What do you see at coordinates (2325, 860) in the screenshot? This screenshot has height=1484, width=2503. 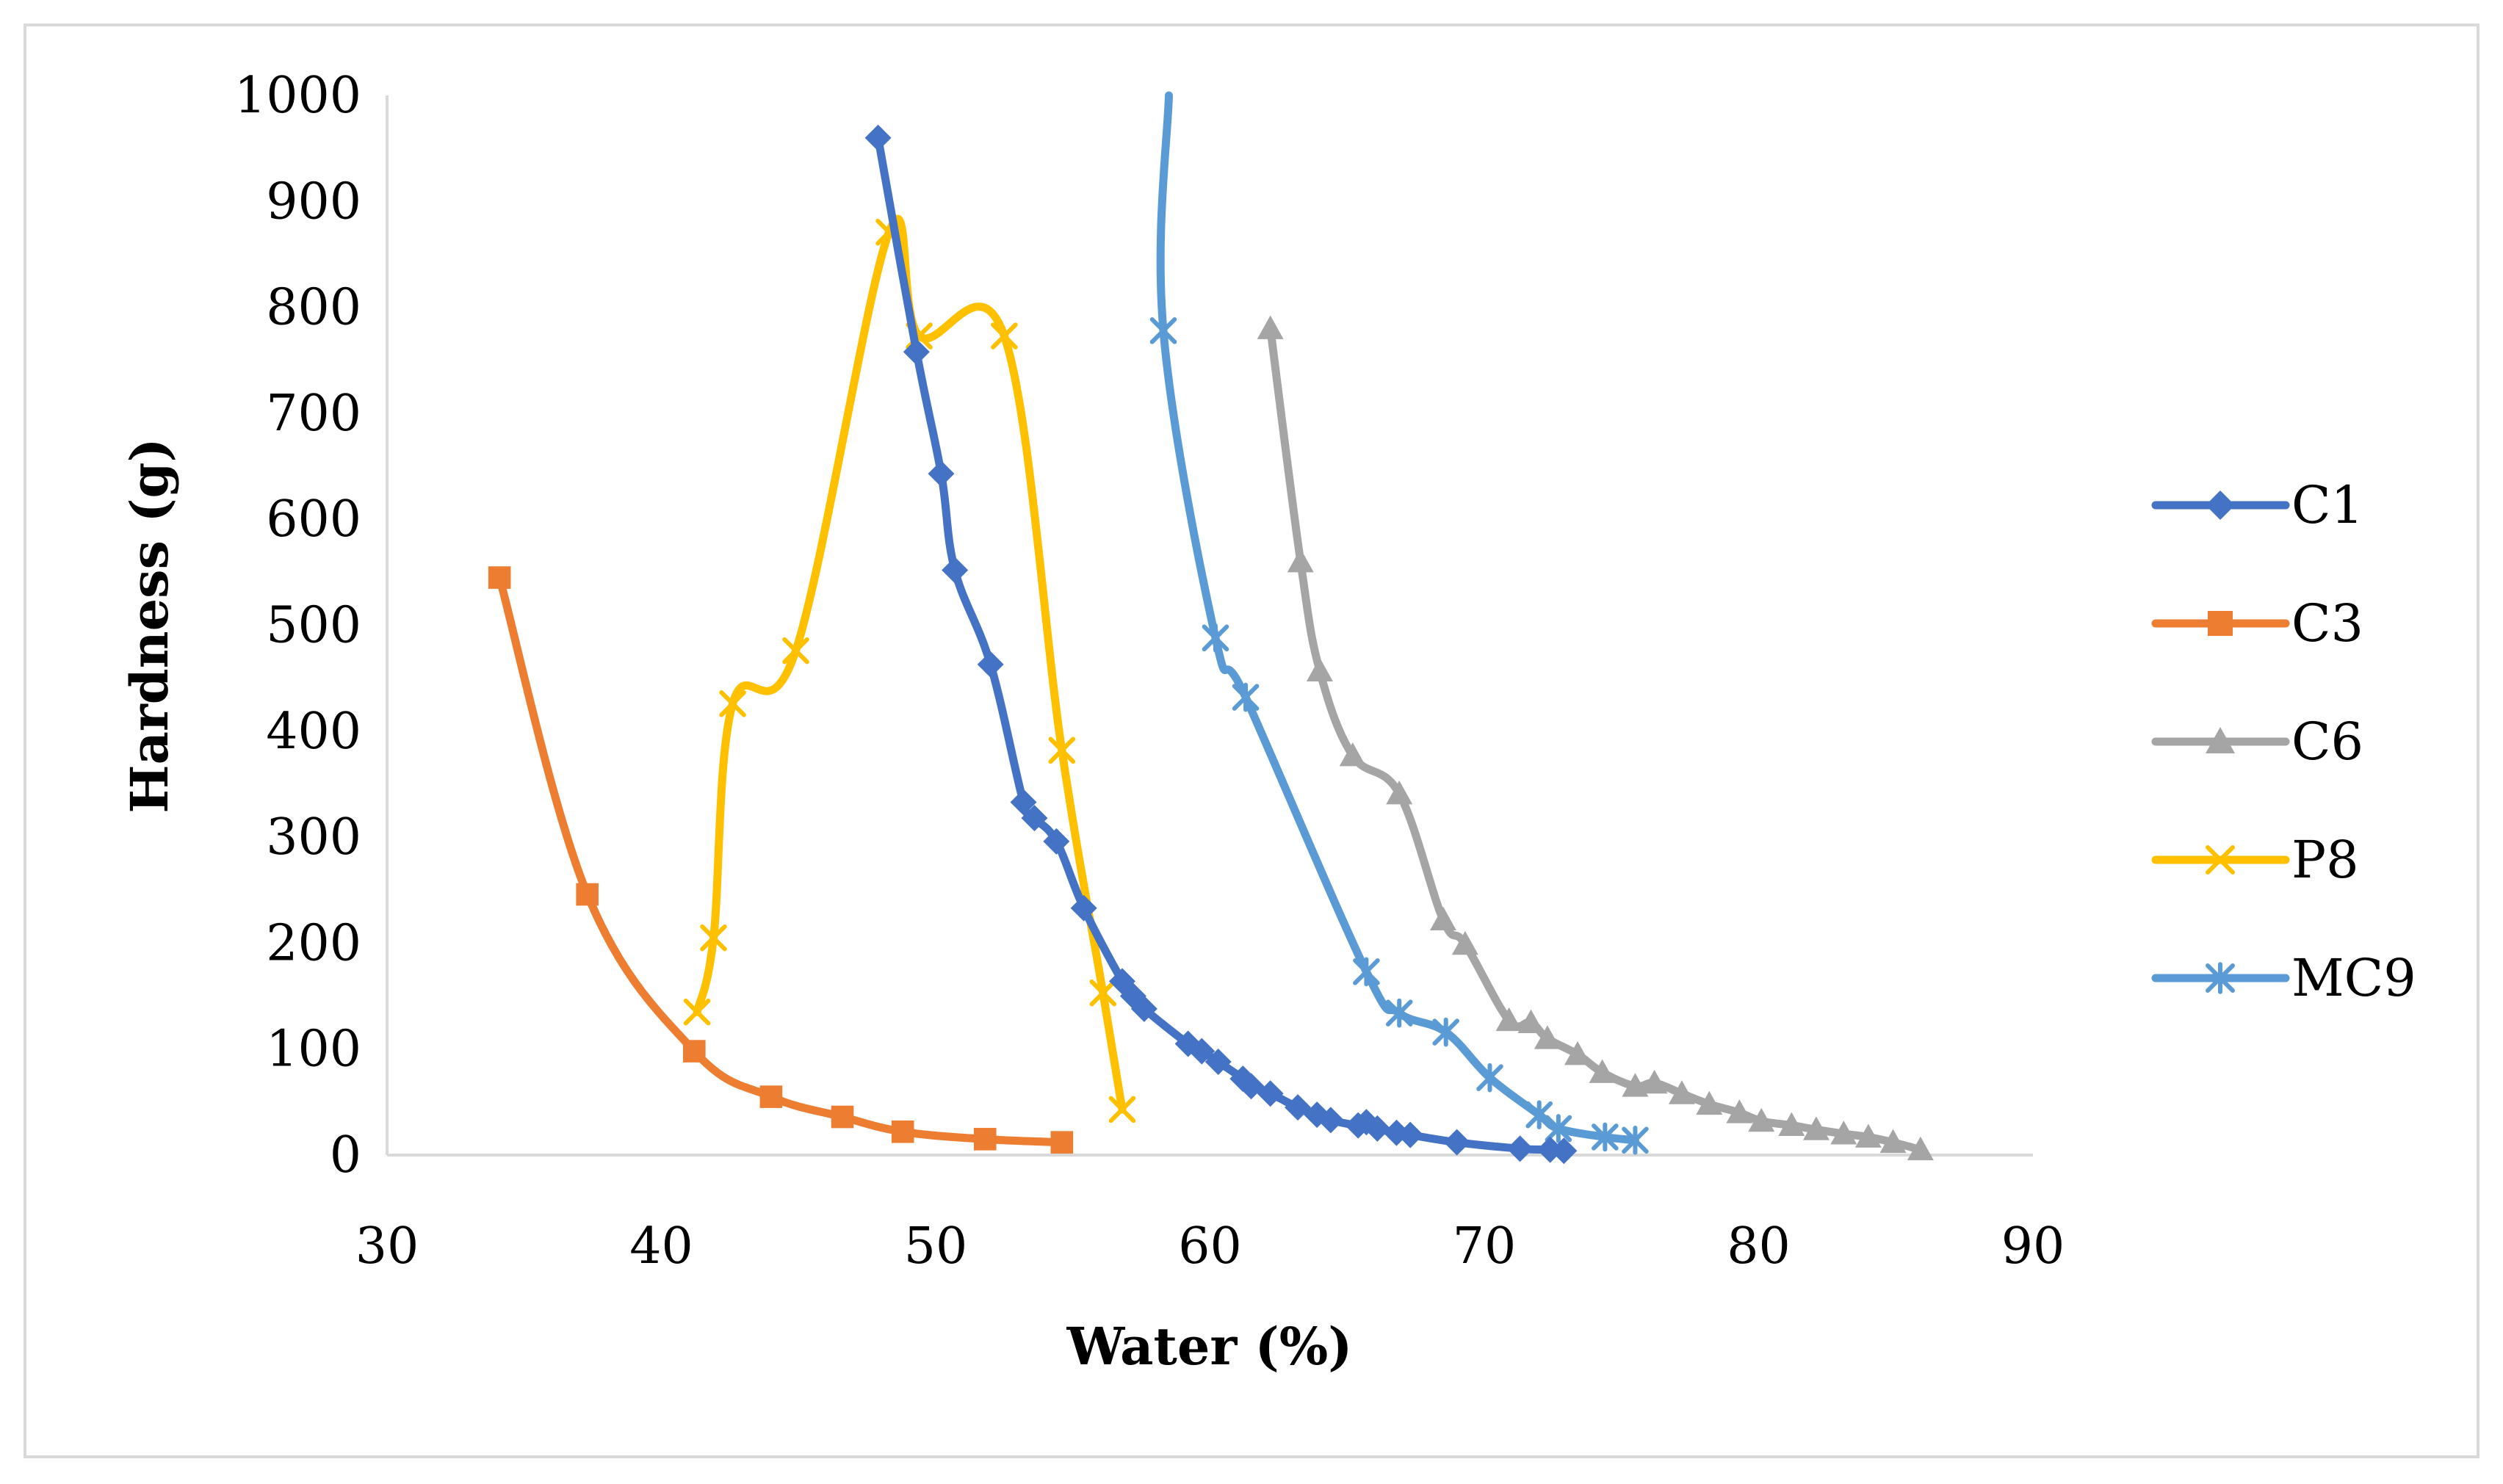 I see `legend-label: P8` at bounding box center [2325, 860].